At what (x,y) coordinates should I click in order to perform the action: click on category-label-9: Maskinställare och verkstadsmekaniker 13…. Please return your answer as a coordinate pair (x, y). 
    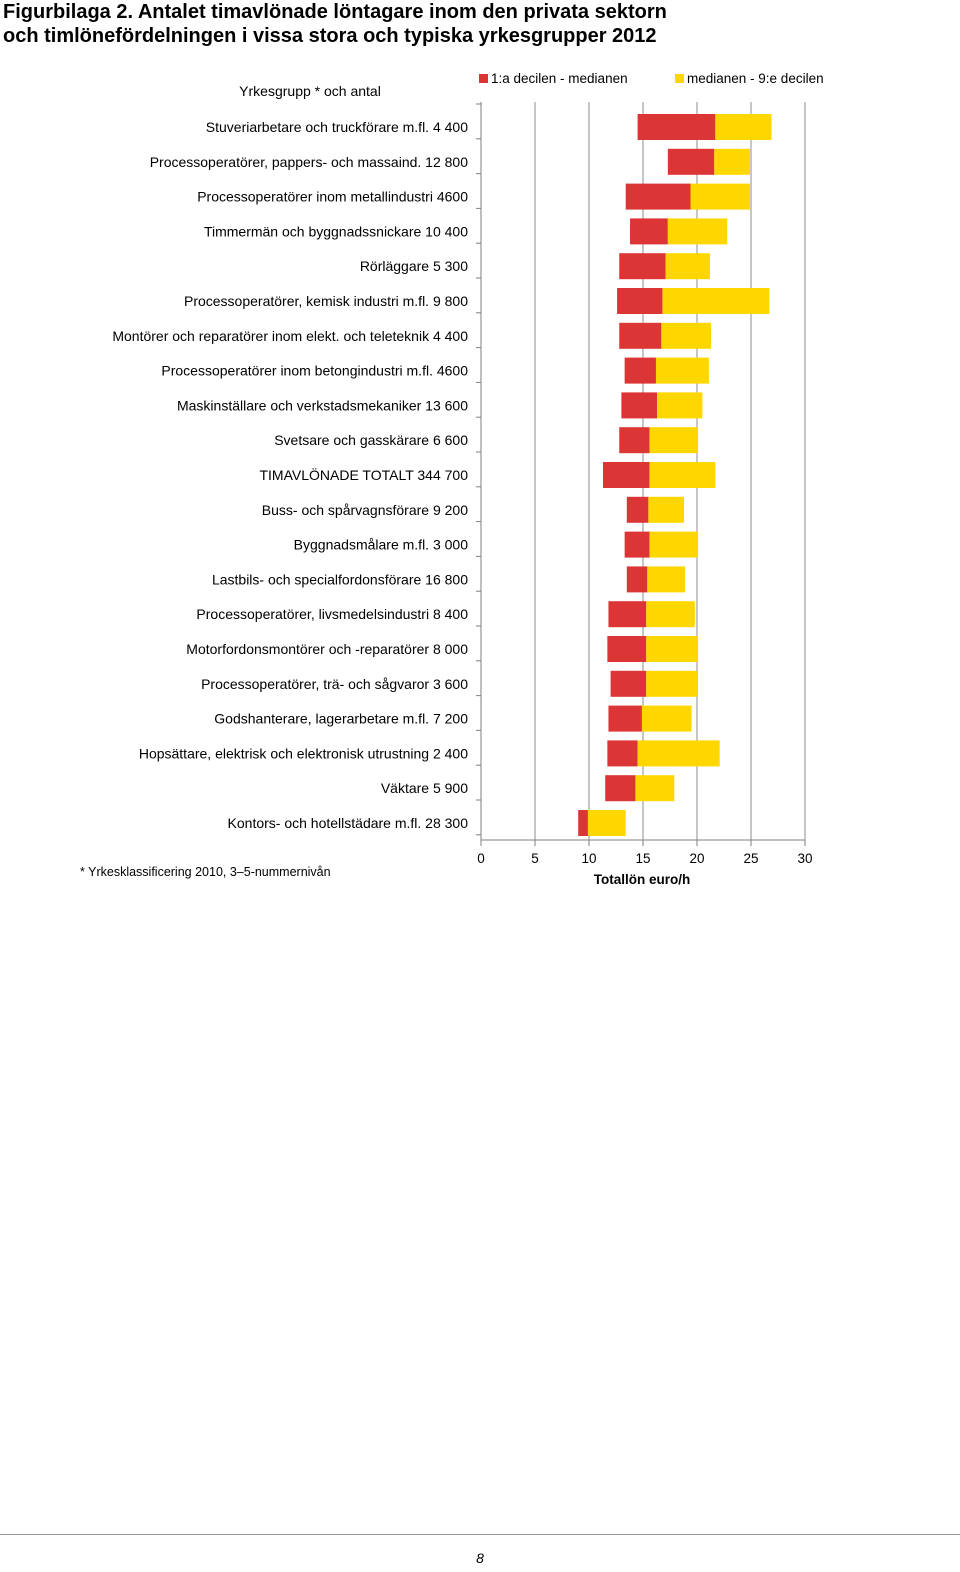
    Looking at the image, I should click on (322, 405).